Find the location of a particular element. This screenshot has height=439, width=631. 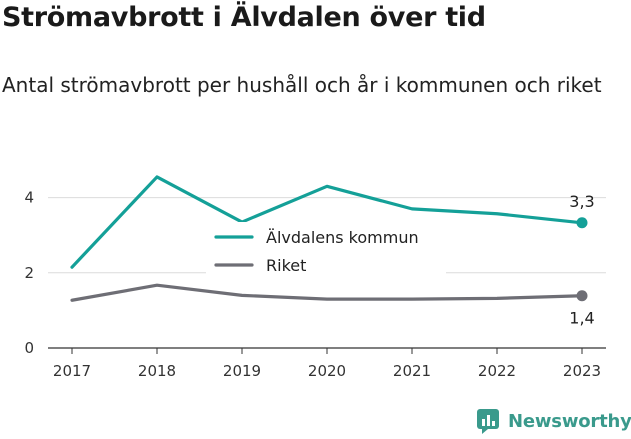

newsworthy-logo: Newsworthy is located at coordinates (553, 421).